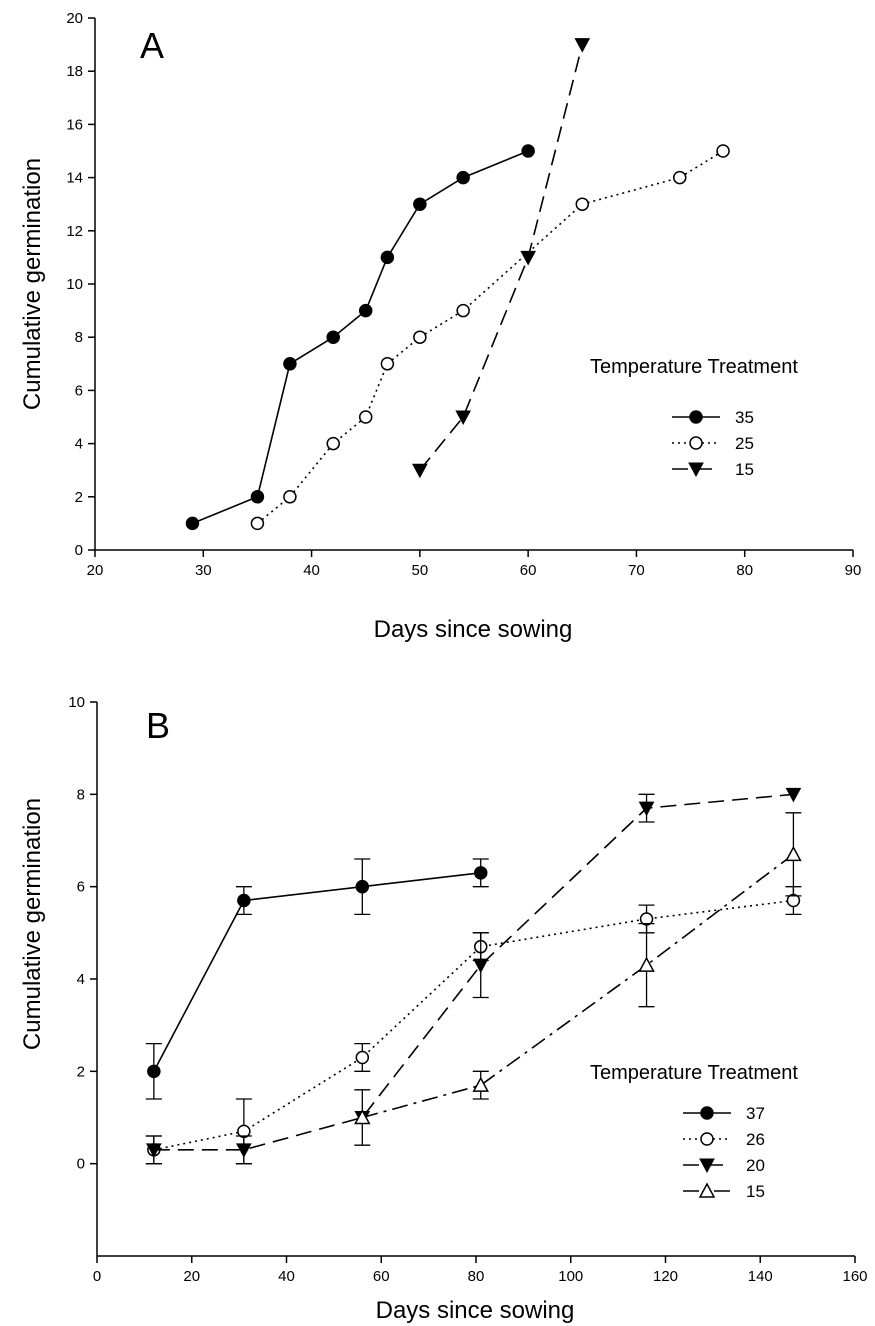 The image size is (875, 1326). What do you see at coordinates (724, 1113) in the screenshot?
I see `panel-b-legend-entry: 37` at bounding box center [724, 1113].